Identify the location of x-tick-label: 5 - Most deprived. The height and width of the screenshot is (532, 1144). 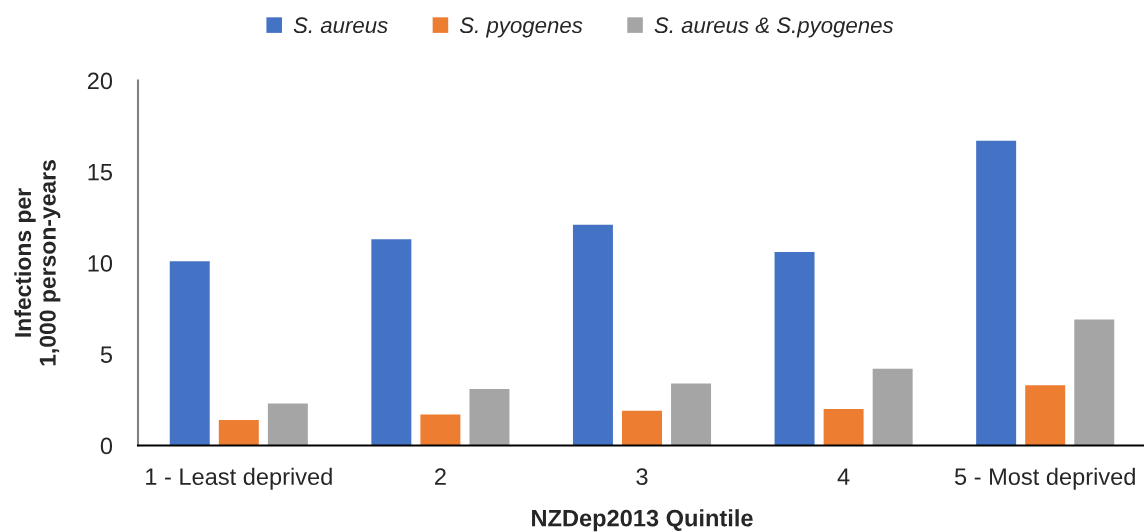
(1044, 478).